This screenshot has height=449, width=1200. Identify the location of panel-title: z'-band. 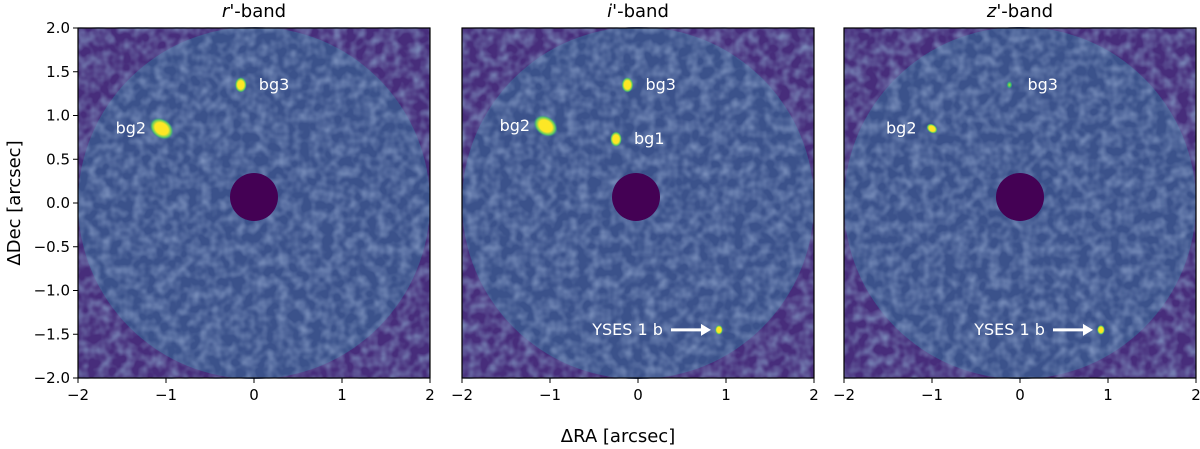
(1019, 11).